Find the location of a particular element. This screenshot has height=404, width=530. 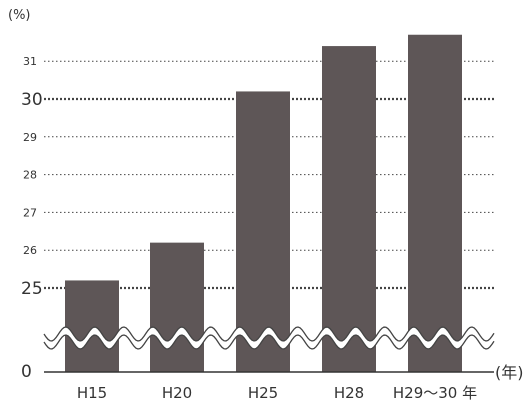

y-unit-label: (%) is located at coordinates (19, 15).